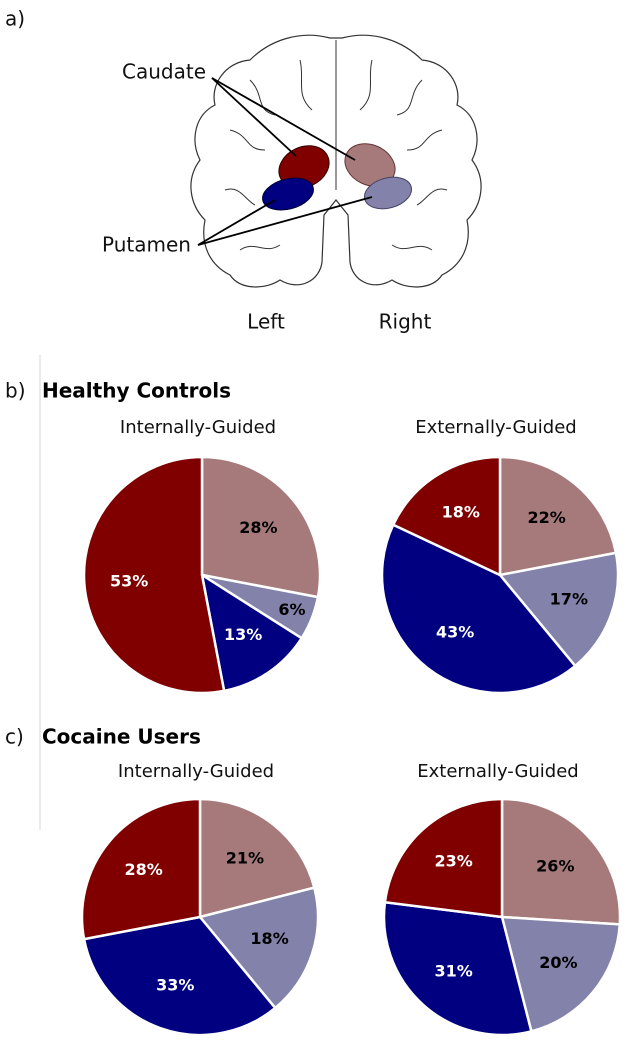 This screenshot has width=628, height=1050. I want to click on right-caudate, so click(370, 165).